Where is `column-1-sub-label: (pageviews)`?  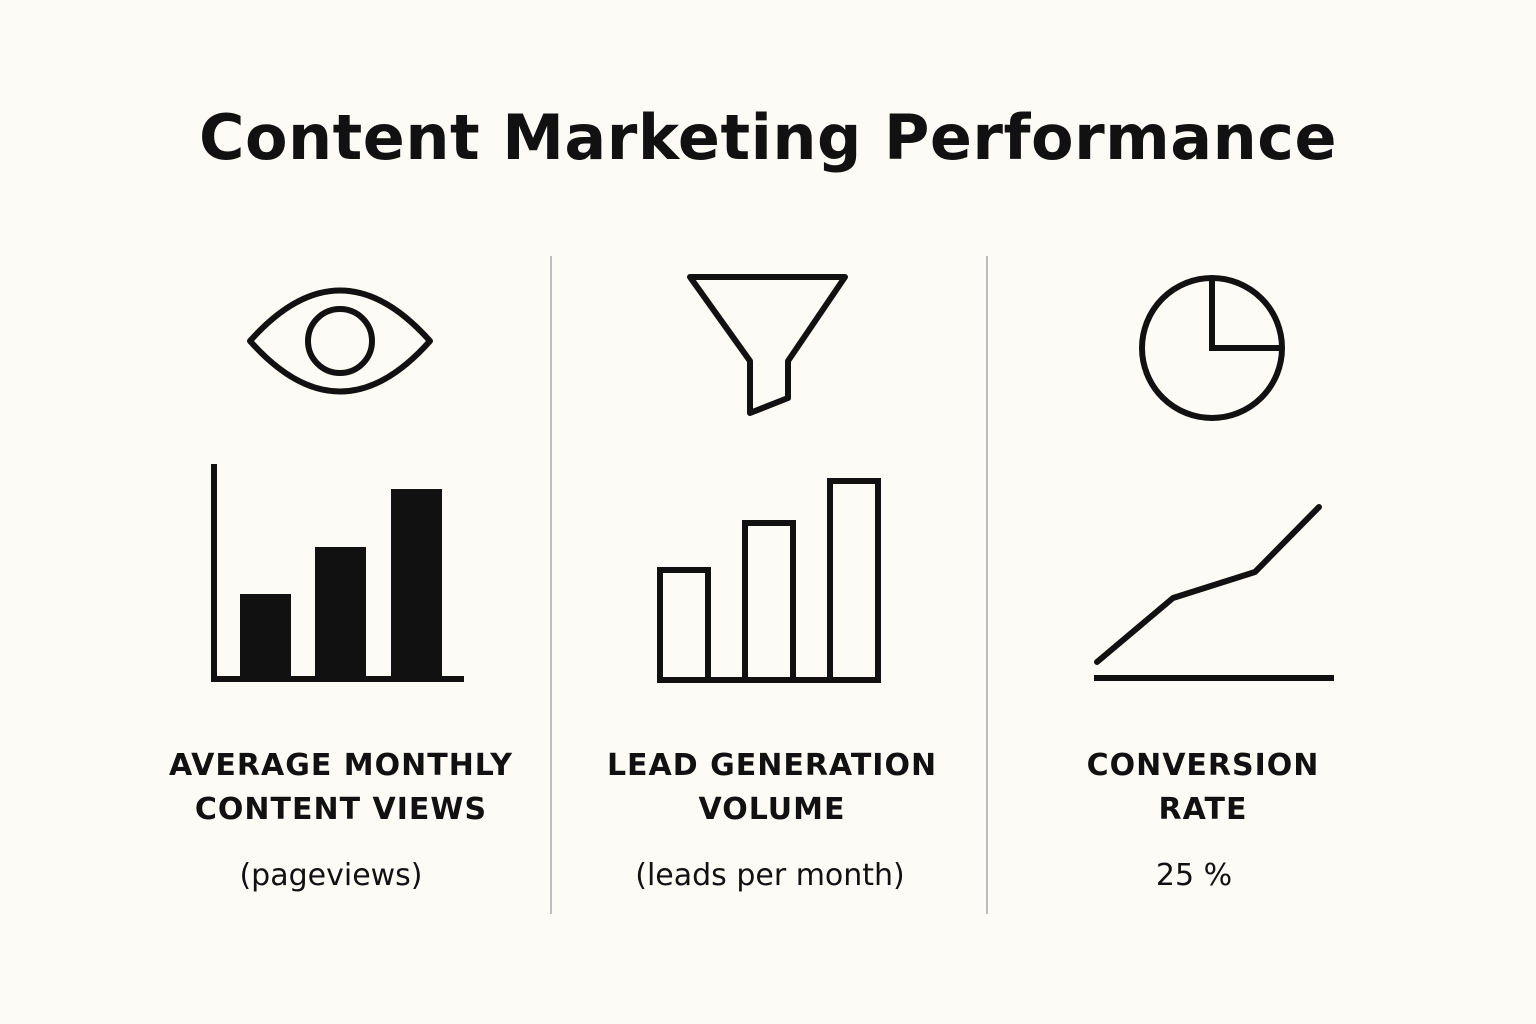 column-1-sub-label: (pageviews) is located at coordinates (331, 875).